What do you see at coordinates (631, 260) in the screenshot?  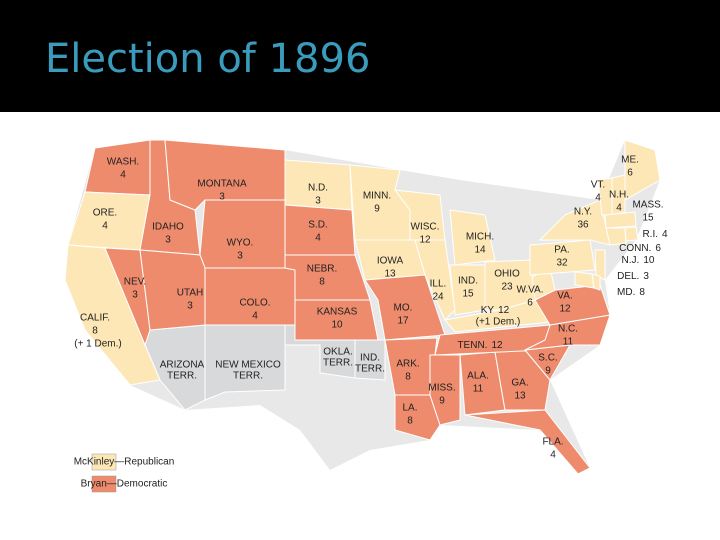 I see `state-name: N.J.` at bounding box center [631, 260].